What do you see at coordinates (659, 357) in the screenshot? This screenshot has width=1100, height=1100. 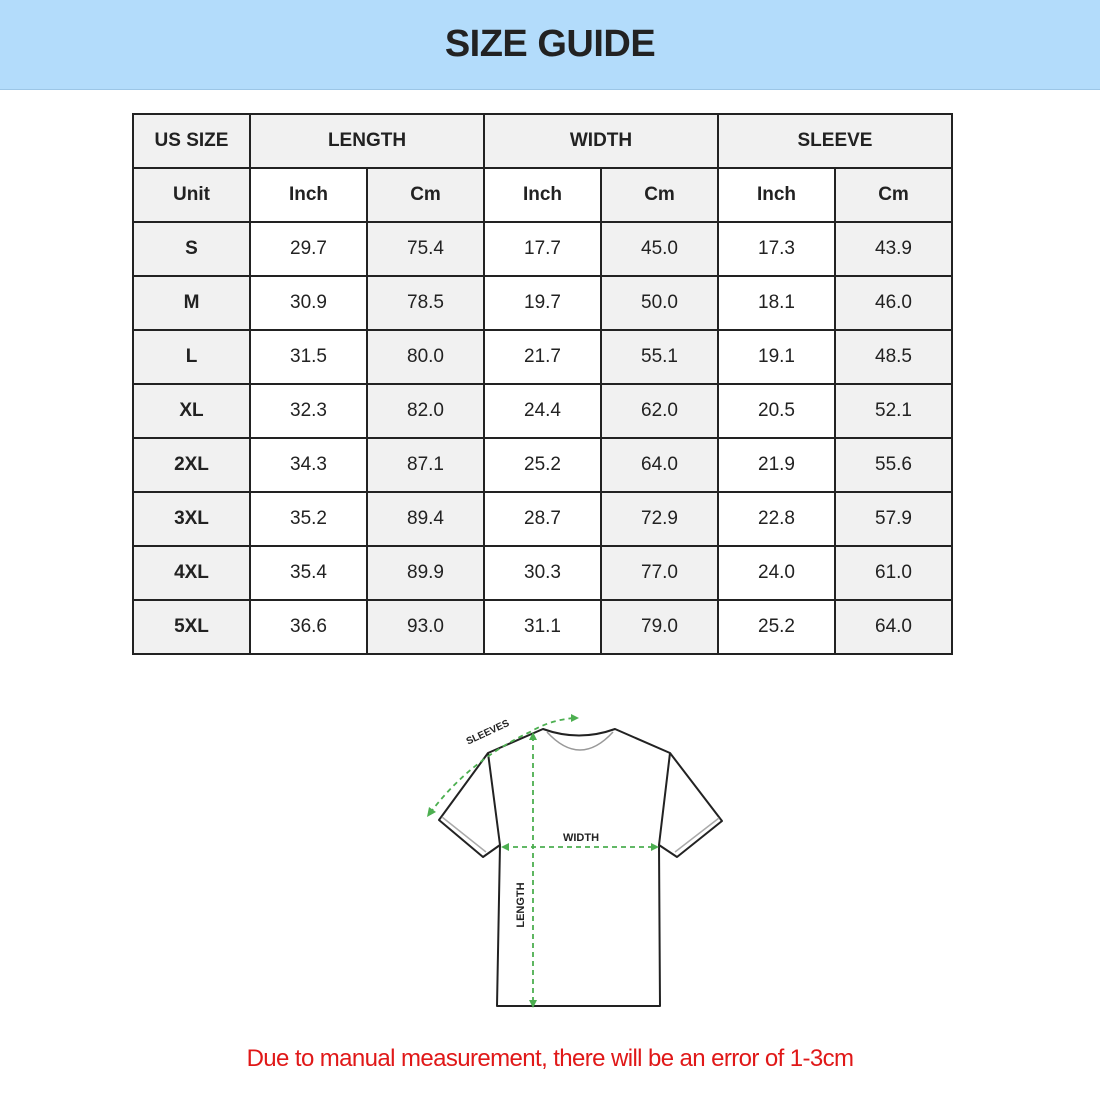 I see `measurement-cell: 55.1` at bounding box center [659, 357].